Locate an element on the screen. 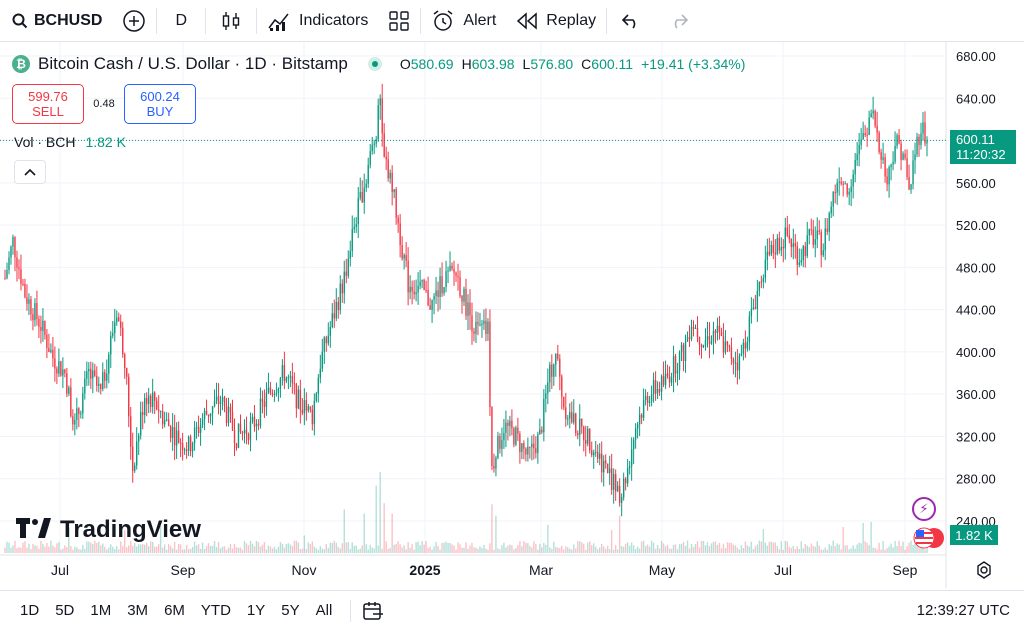 The width and height of the screenshot is (1024, 639). range-1d: 1D is located at coordinates (30, 610).